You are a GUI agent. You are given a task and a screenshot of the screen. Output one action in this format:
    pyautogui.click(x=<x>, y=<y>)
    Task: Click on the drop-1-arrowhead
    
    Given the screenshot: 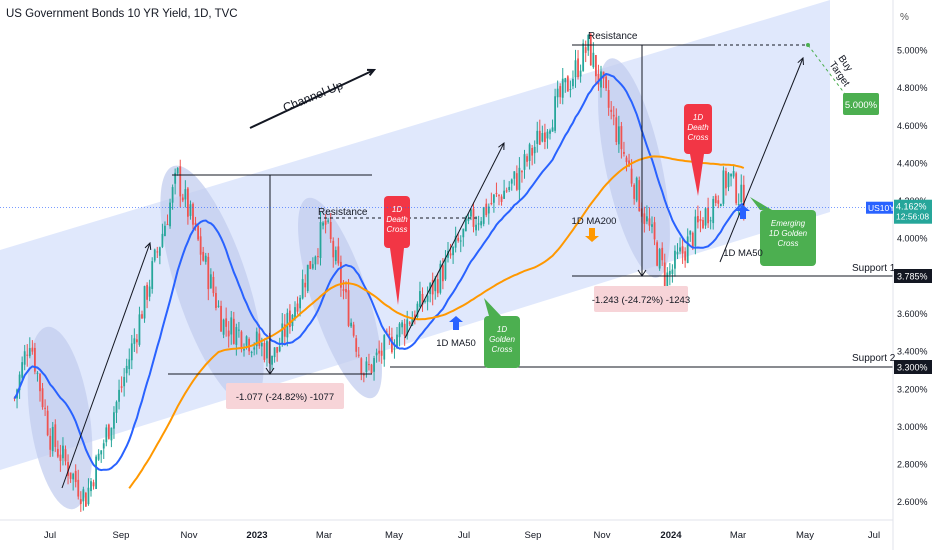 What is the action you would take?
    pyautogui.click(x=270, y=371)
    